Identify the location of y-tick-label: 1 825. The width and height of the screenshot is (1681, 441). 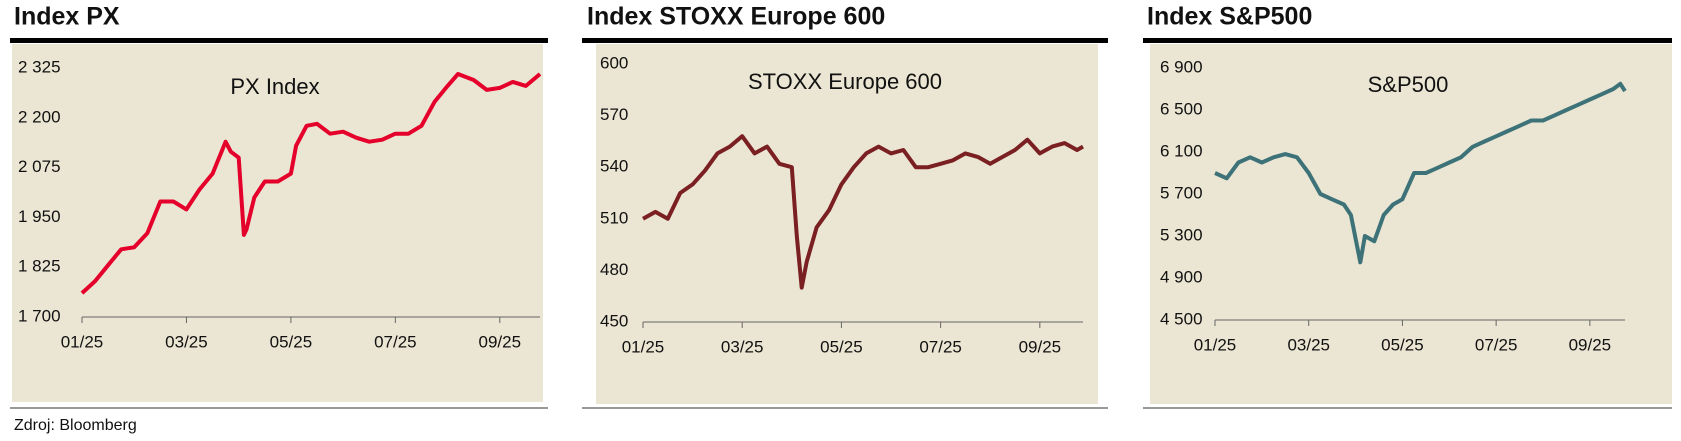
(39, 266).